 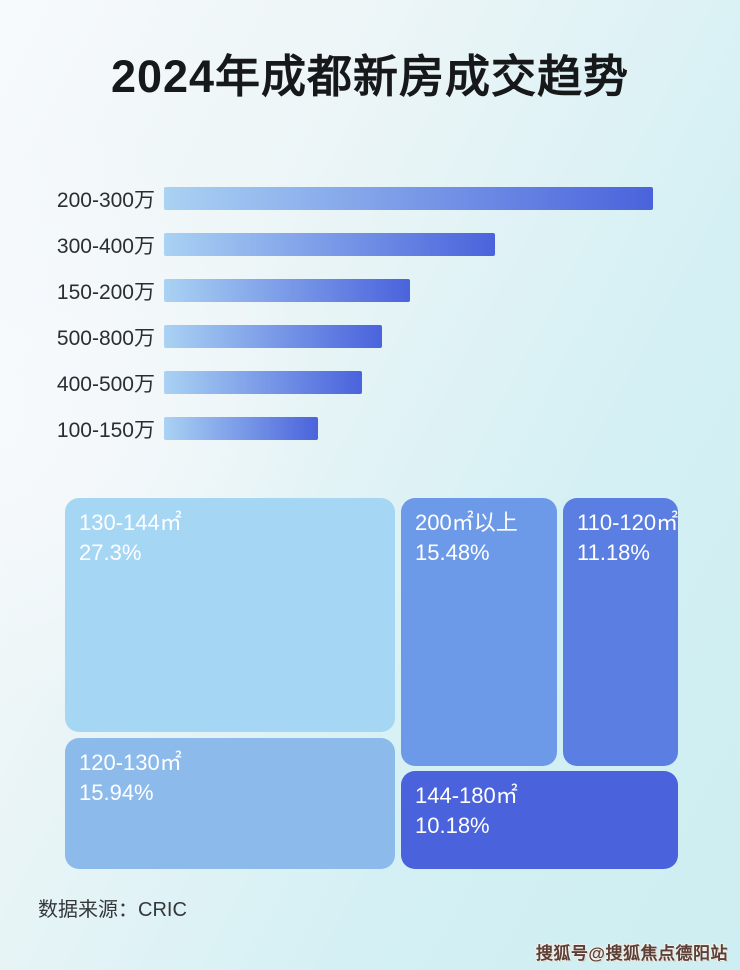 I want to click on watermark-text: 搜狐号@搜狐焦点德阳站, so click(x=631, y=953).